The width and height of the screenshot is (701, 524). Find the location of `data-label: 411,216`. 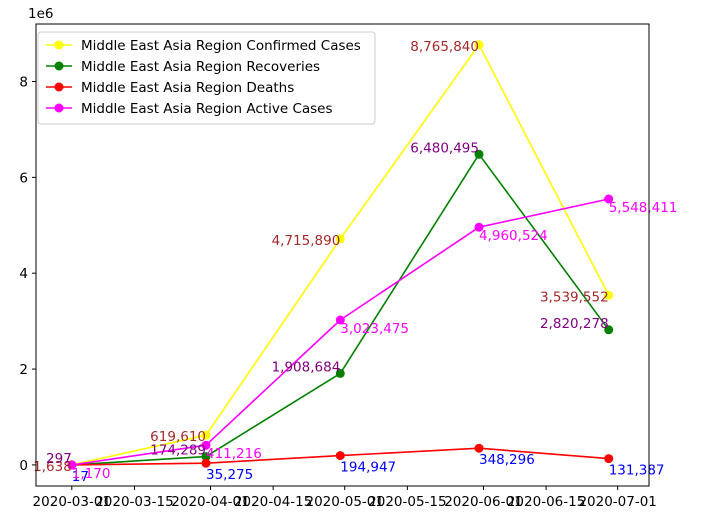

data-label: 411,216 is located at coordinates (234, 454).